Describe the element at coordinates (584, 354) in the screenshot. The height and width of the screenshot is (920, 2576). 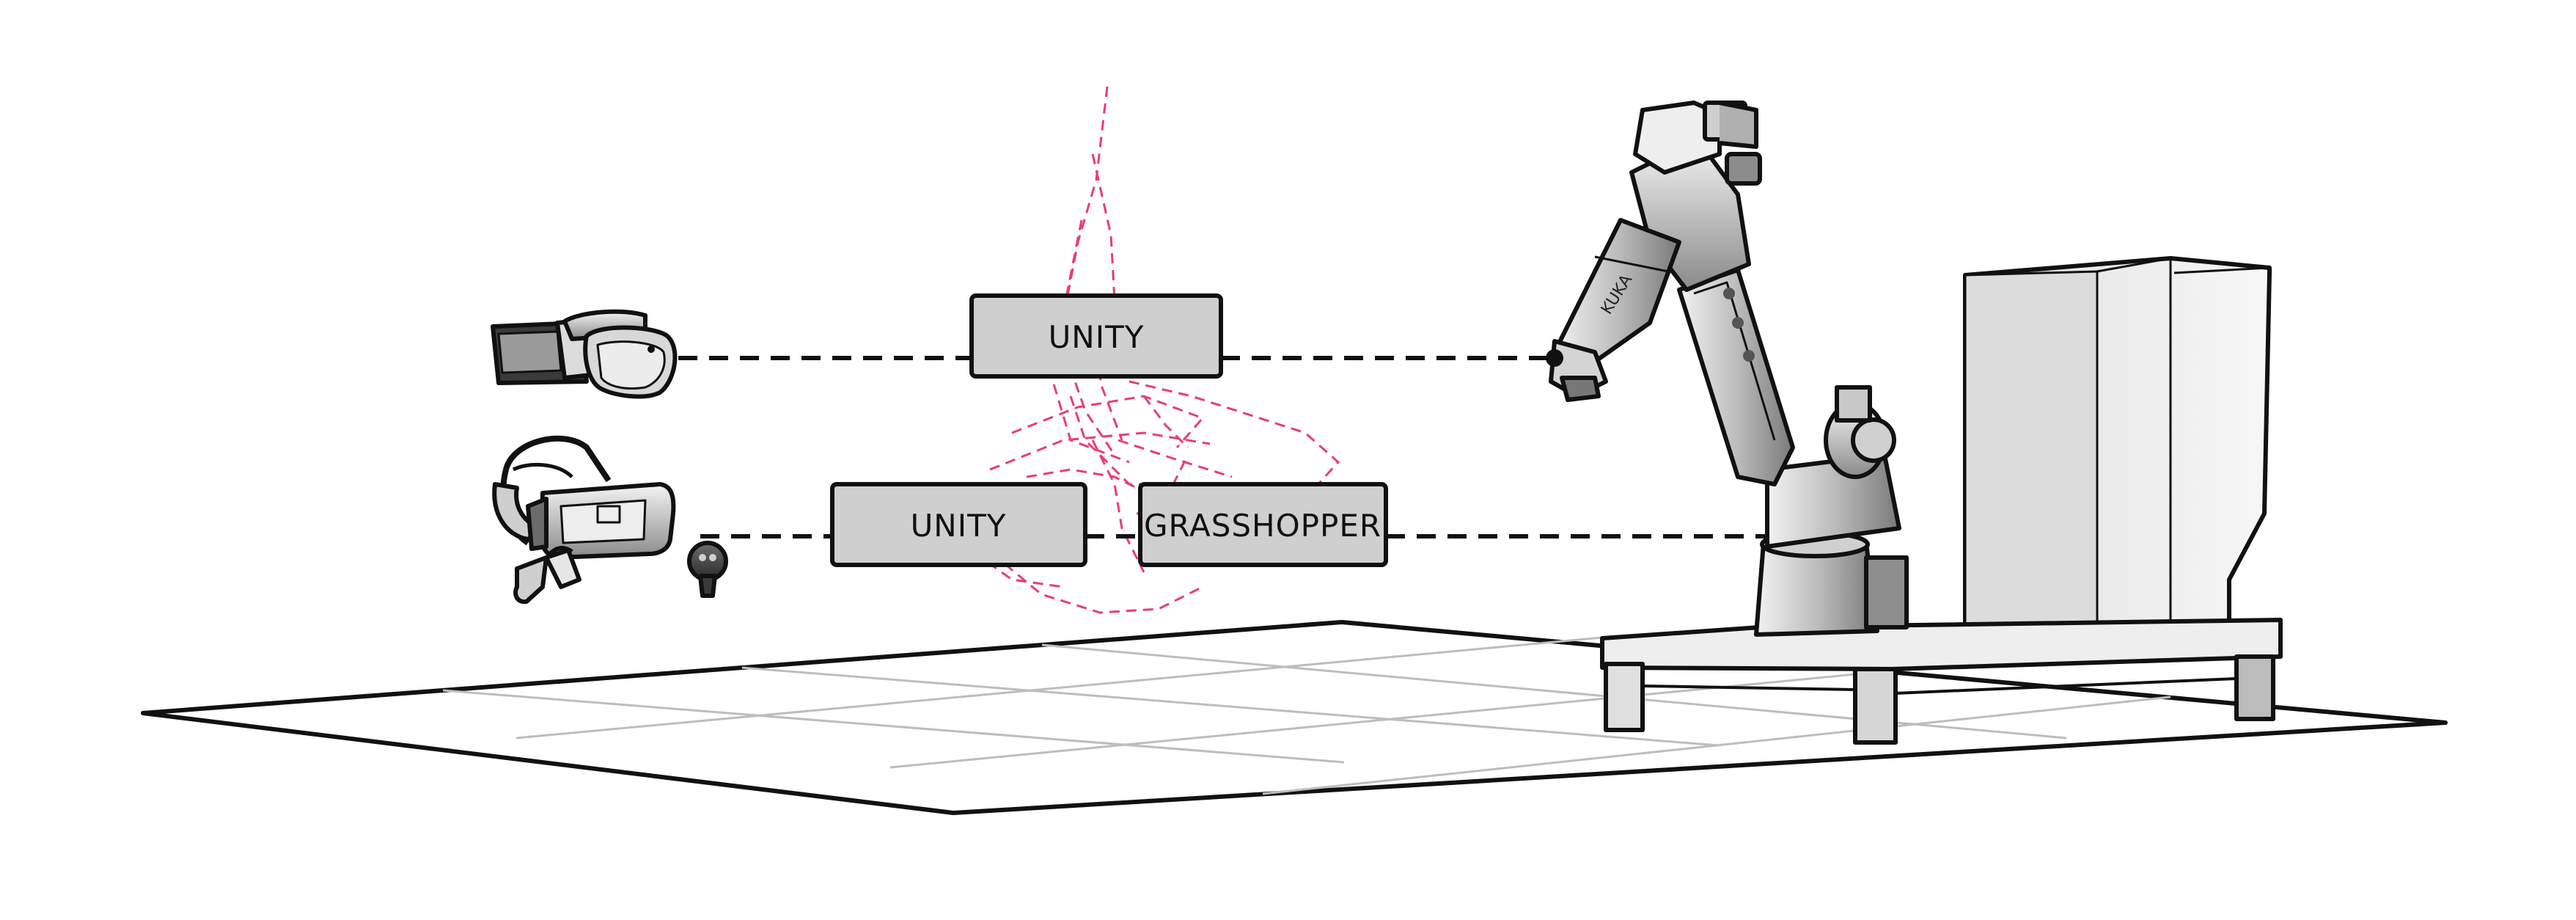
I see `ar-headset-icon` at that location.